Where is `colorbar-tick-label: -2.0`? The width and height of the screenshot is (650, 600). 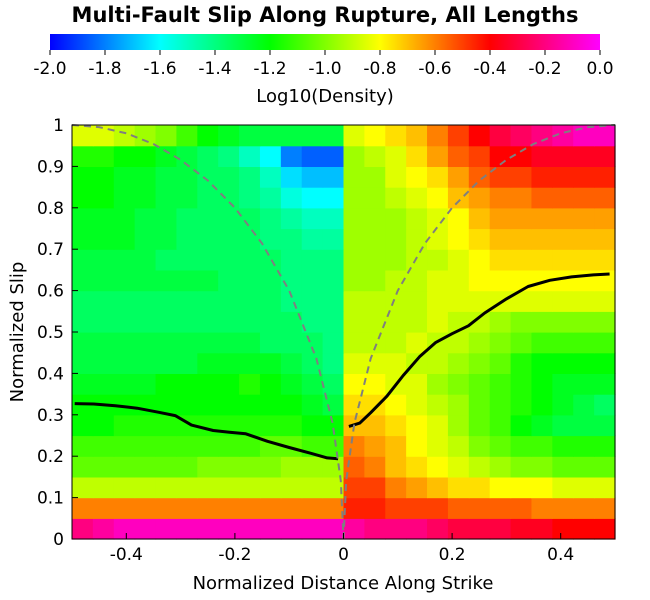 colorbar-tick-label: -2.0 is located at coordinates (49, 69).